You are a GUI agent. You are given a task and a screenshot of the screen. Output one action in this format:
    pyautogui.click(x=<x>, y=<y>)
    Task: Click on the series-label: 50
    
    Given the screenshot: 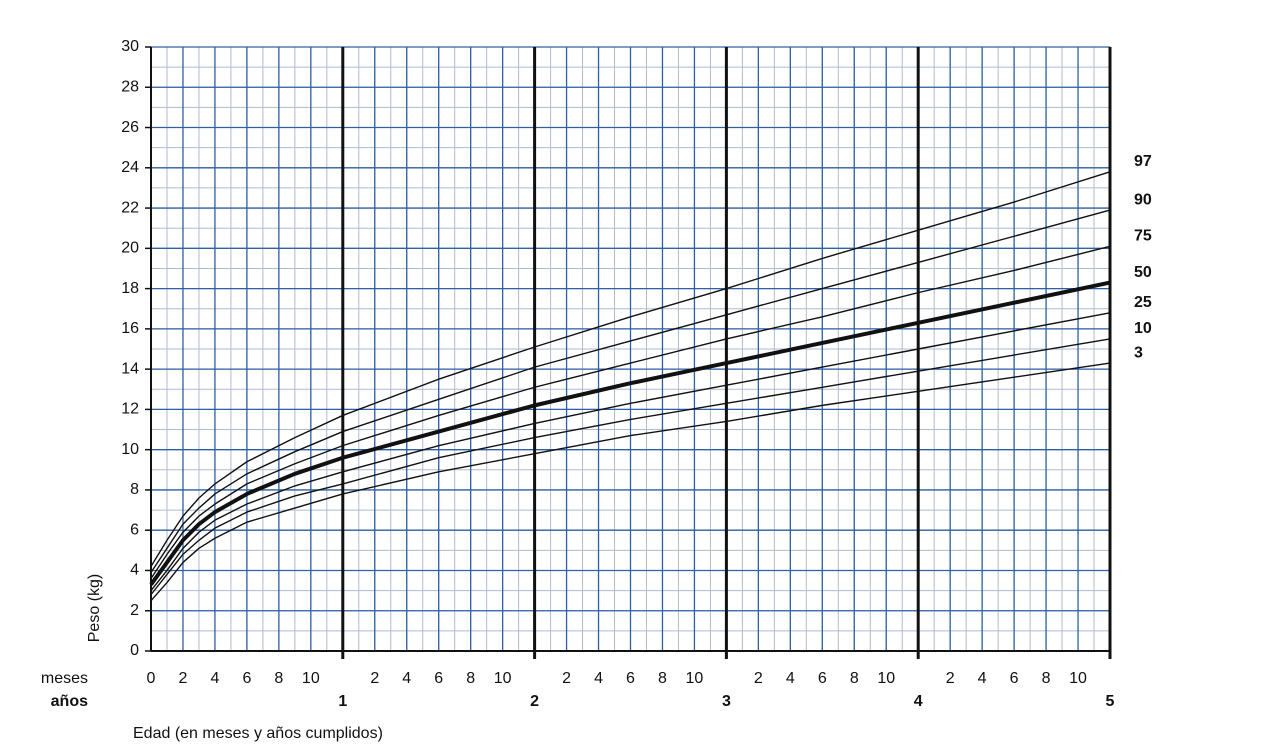 What is the action you would take?
    pyautogui.click(x=1143, y=272)
    